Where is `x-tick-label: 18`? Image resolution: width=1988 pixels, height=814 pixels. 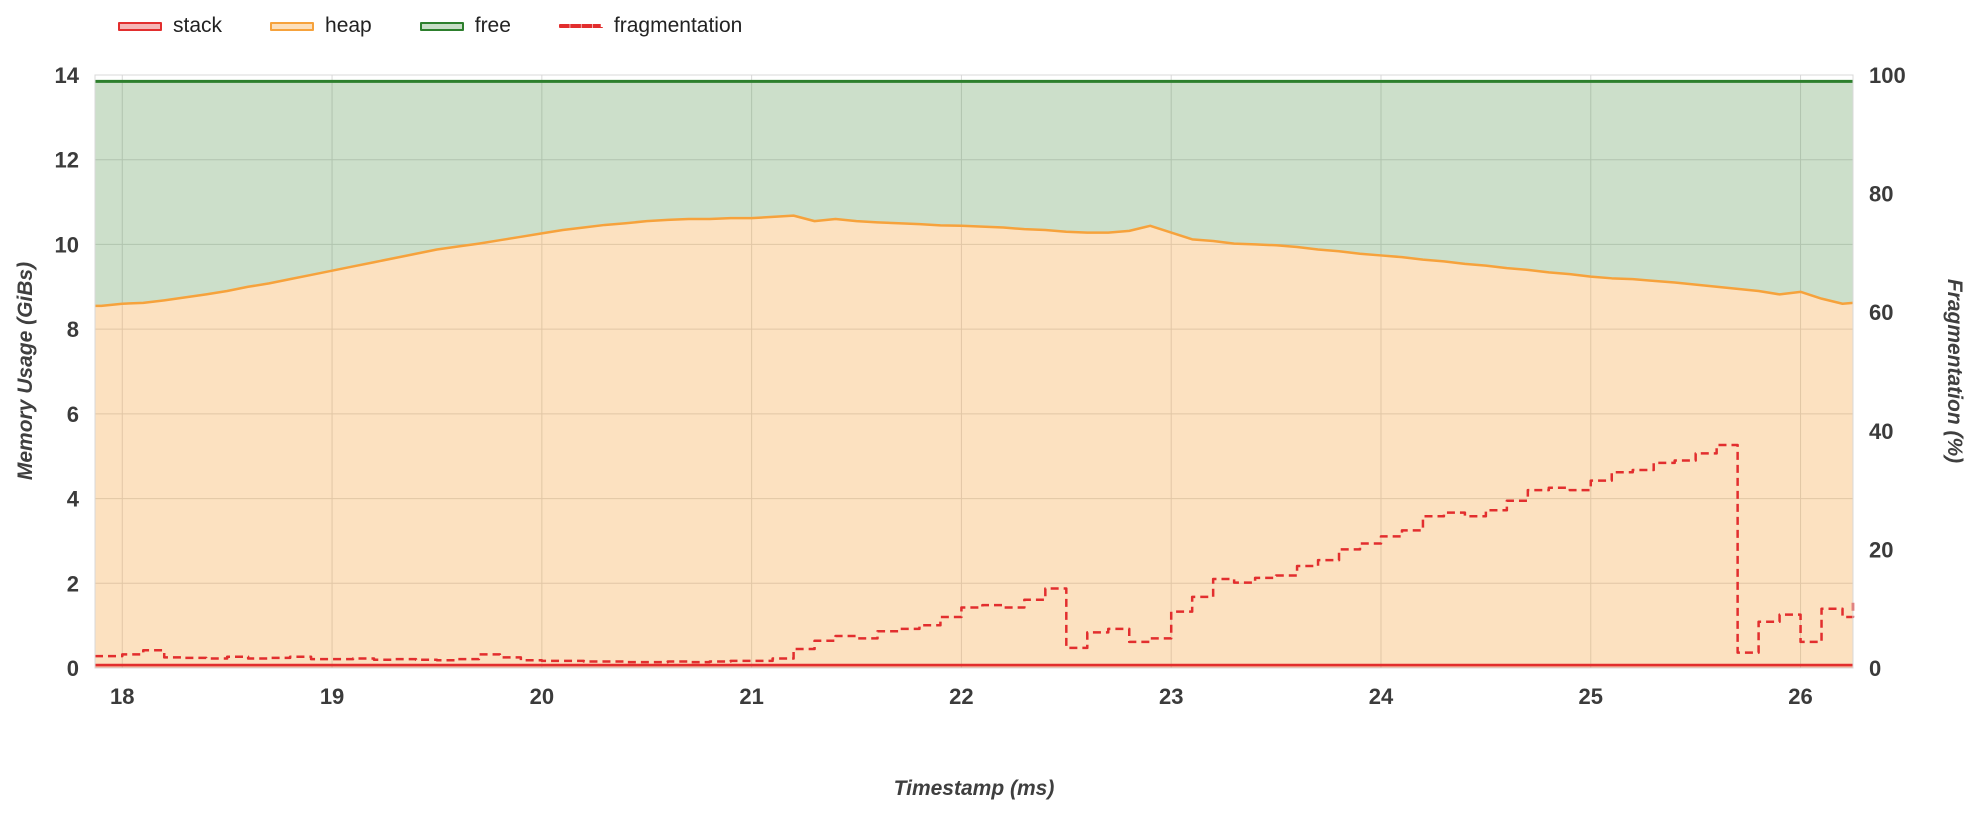 x-tick-label: 18 is located at coordinates (122, 696).